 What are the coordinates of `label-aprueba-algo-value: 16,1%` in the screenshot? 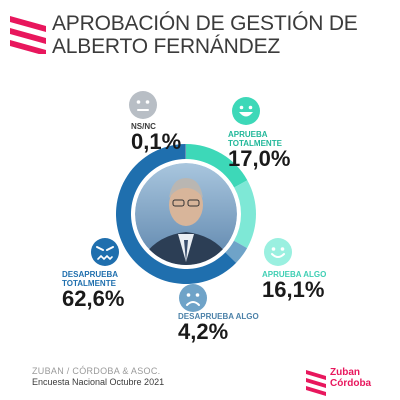 It's located at (293, 289).